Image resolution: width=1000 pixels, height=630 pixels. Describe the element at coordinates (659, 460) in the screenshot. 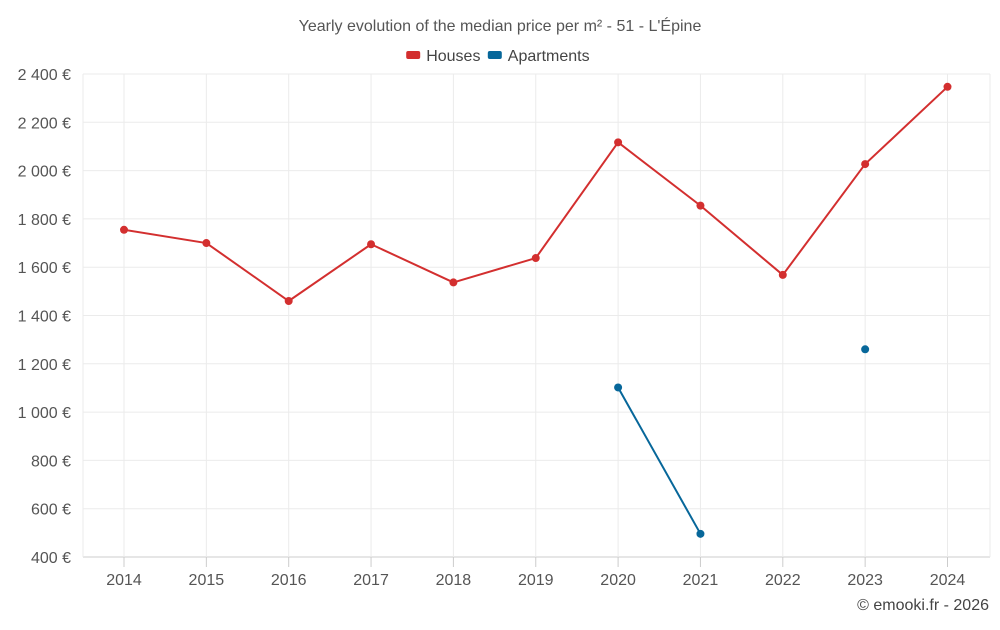

I see `series-line` at that location.